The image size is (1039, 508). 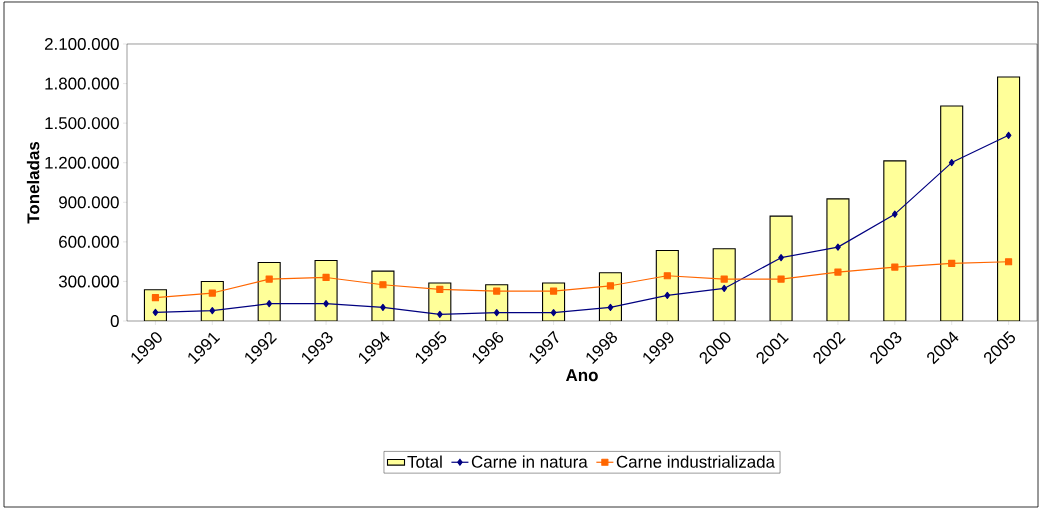 I want to click on y-tick-label: 1.500.000, so click(x=82, y=123).